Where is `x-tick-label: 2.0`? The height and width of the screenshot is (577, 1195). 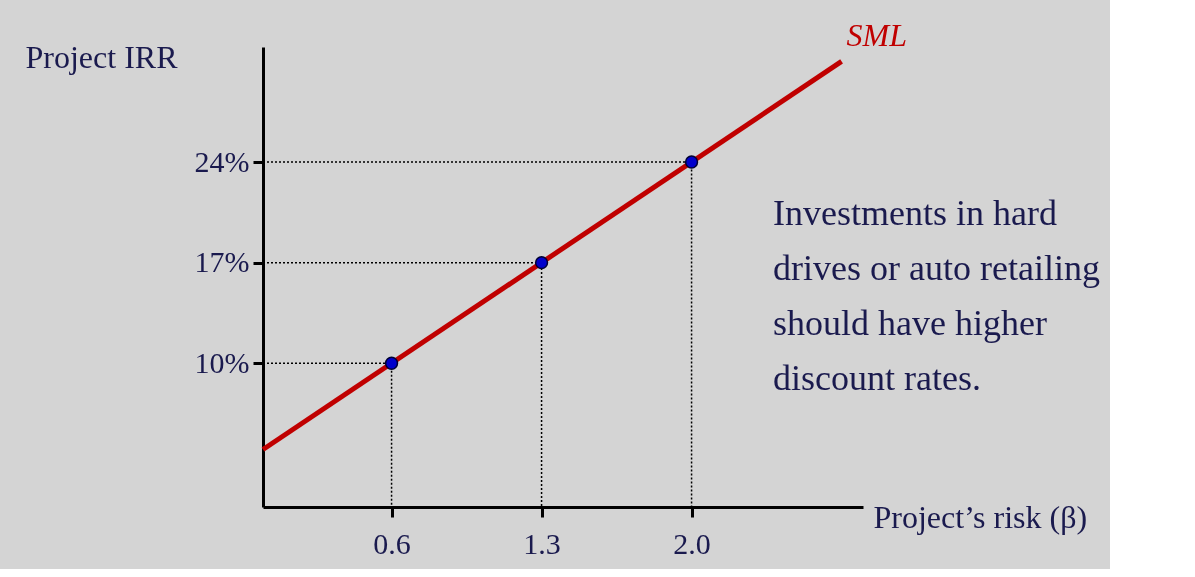 x-tick-label: 2.0 is located at coordinates (692, 543).